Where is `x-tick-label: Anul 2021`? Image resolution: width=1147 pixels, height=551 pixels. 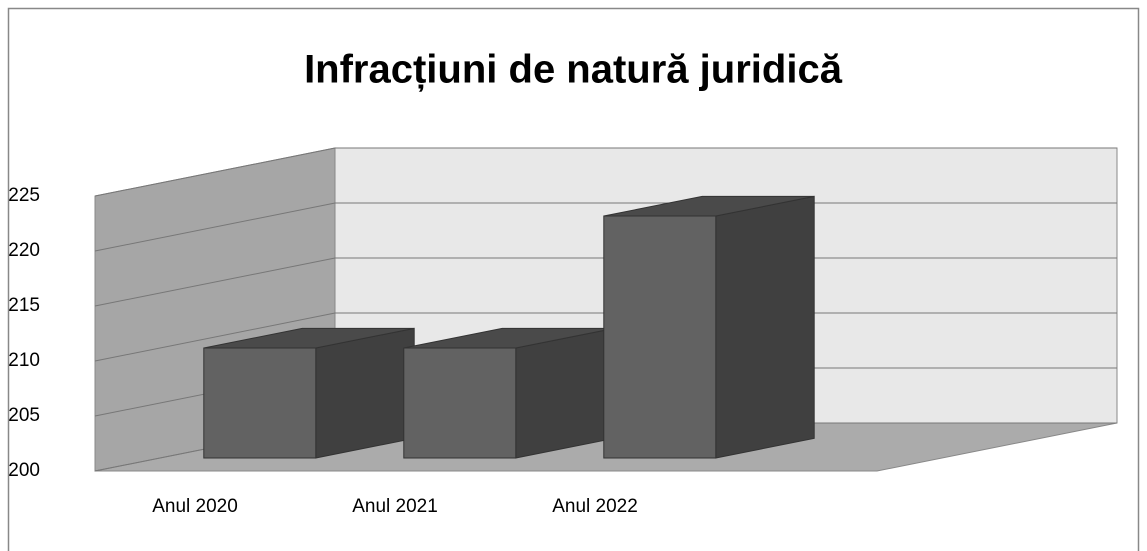 x-tick-label: Anul 2021 is located at coordinates (395, 506).